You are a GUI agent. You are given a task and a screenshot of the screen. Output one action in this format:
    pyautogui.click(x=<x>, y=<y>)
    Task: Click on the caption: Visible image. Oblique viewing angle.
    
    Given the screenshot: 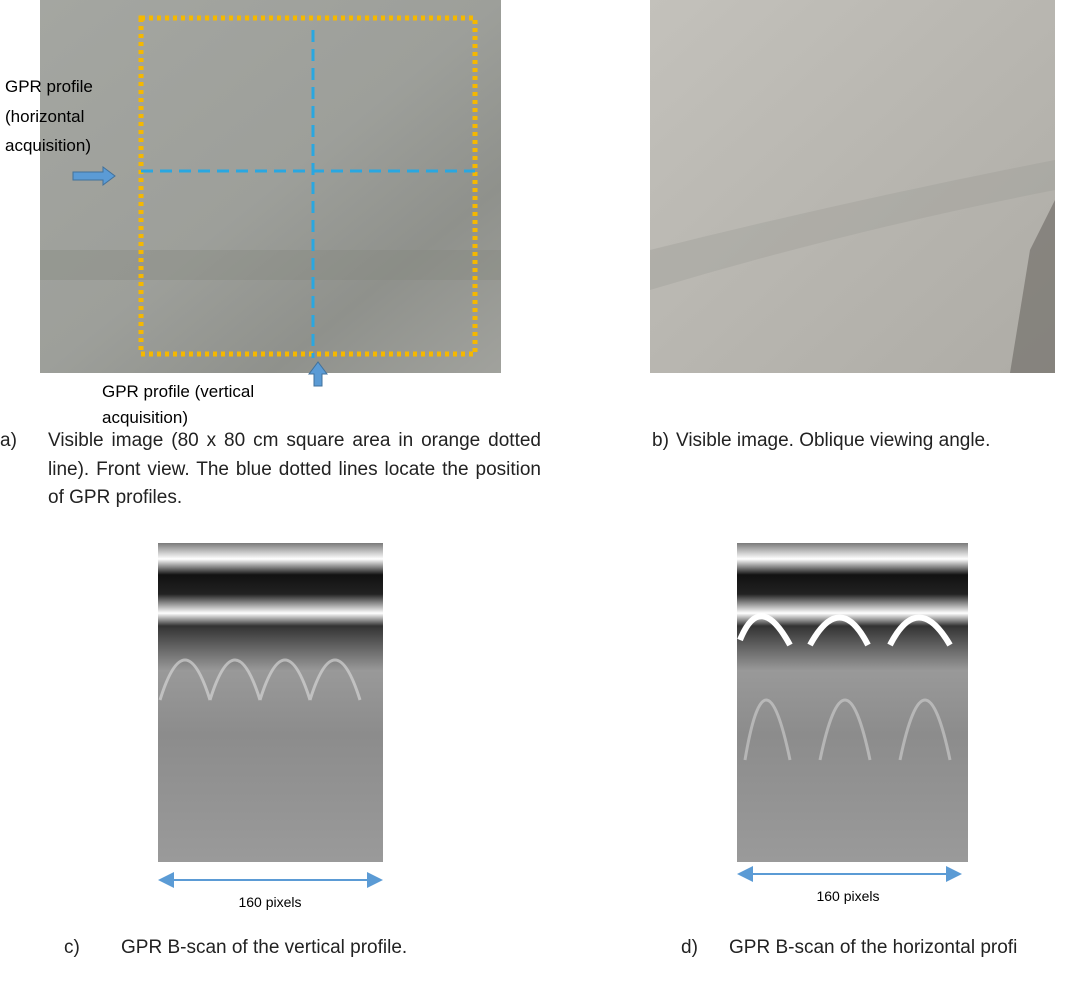 What is the action you would take?
    pyautogui.click(x=833, y=440)
    